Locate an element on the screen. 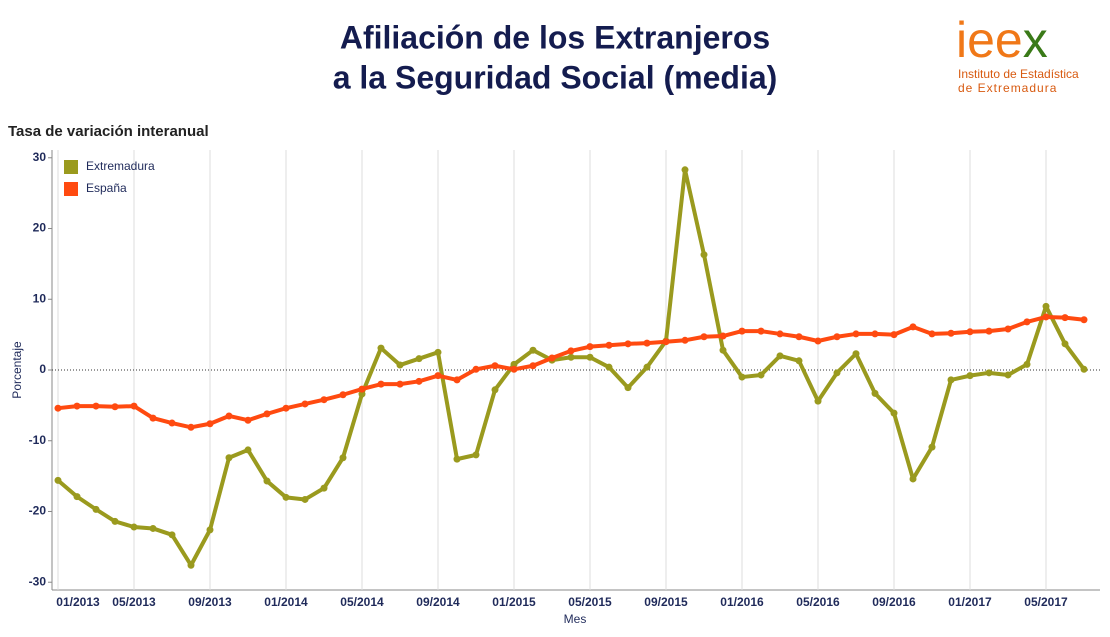  x-tick-label: 09/2013 is located at coordinates (210, 602).